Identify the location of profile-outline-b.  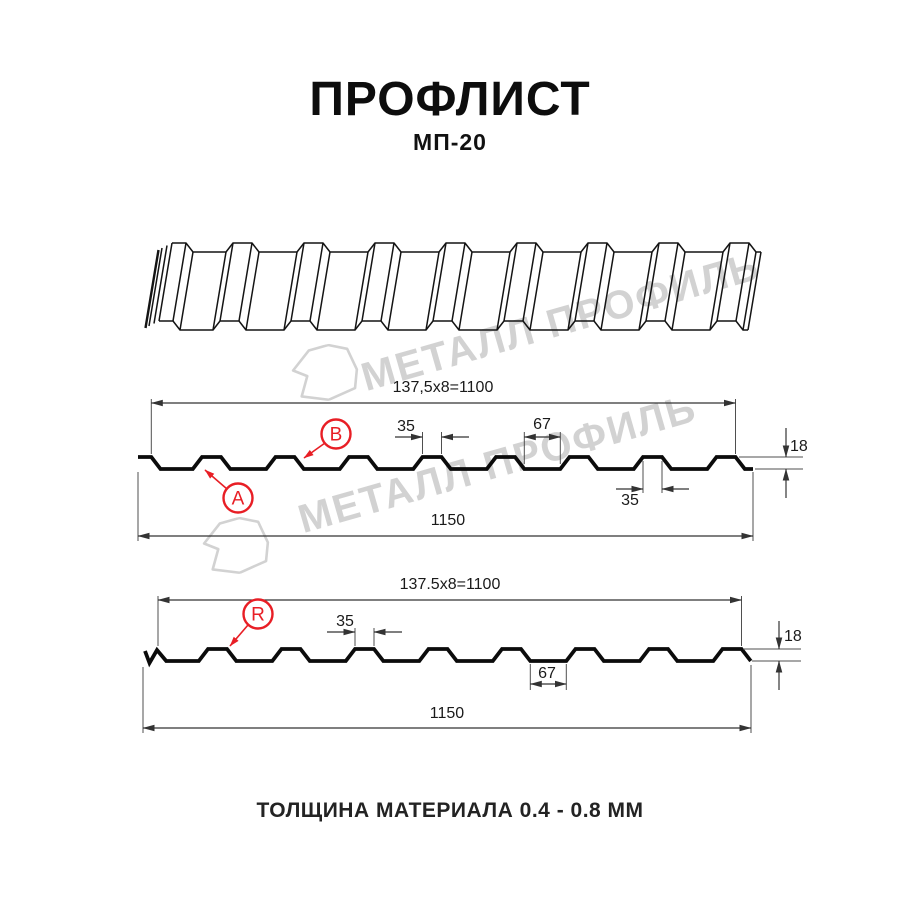
(448, 657).